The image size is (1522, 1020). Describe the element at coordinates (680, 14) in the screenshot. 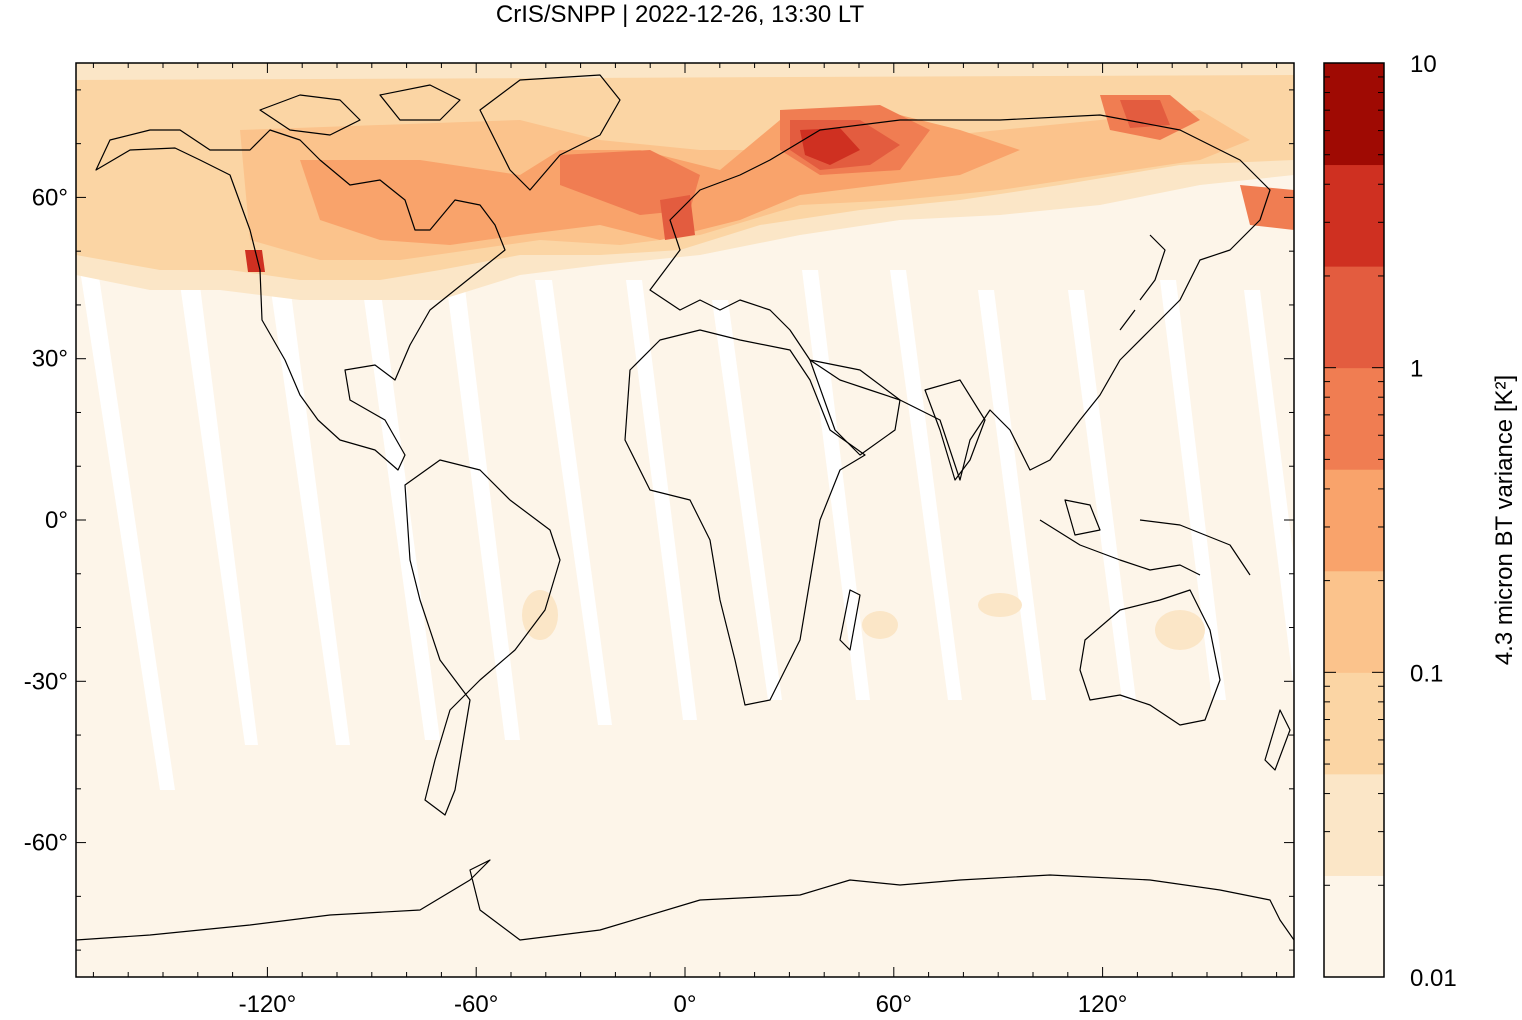

I see `map-title: CrIS/SNPP | 2022-12-26, 13:30 LT` at that location.